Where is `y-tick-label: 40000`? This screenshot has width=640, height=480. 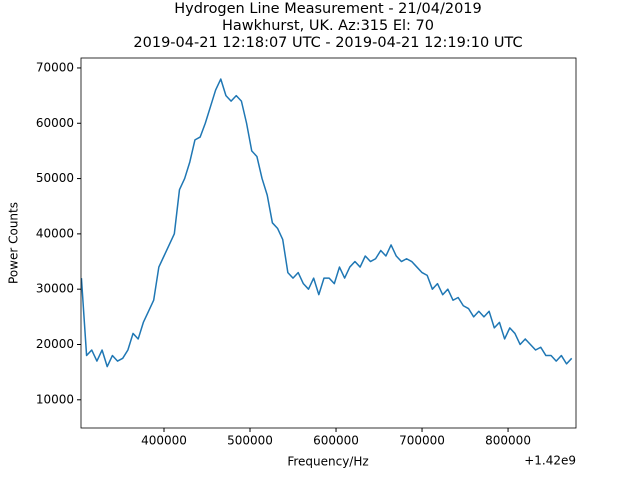
y-tick-label: 40000 is located at coordinates (55, 233).